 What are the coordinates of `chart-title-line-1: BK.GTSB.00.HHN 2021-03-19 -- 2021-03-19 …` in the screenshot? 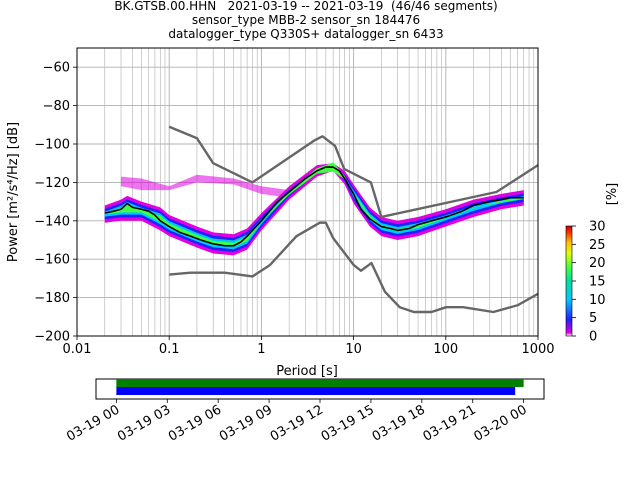 It's located at (306, 6).